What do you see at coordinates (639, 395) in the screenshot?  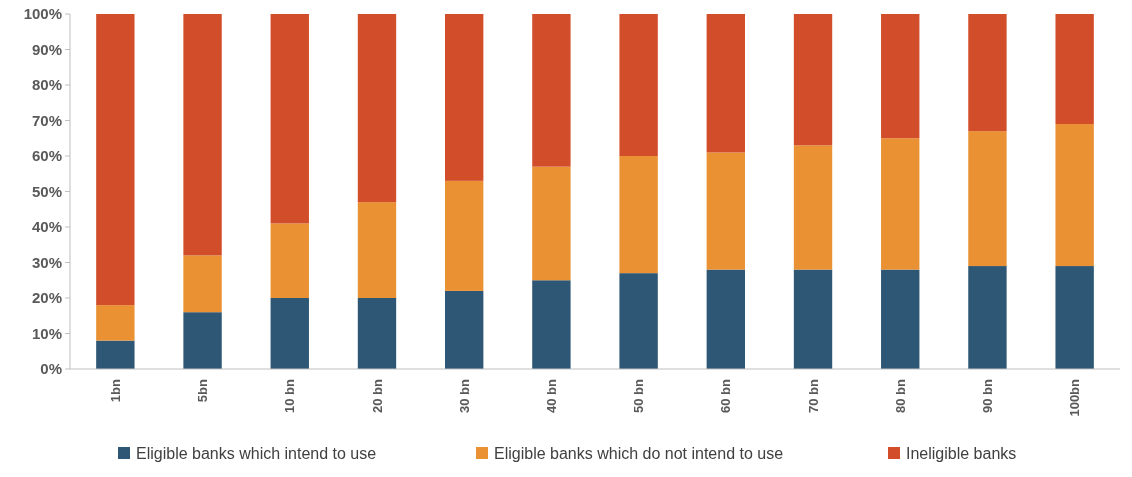 I see `x-tick-label: 50 bn` at bounding box center [639, 395].